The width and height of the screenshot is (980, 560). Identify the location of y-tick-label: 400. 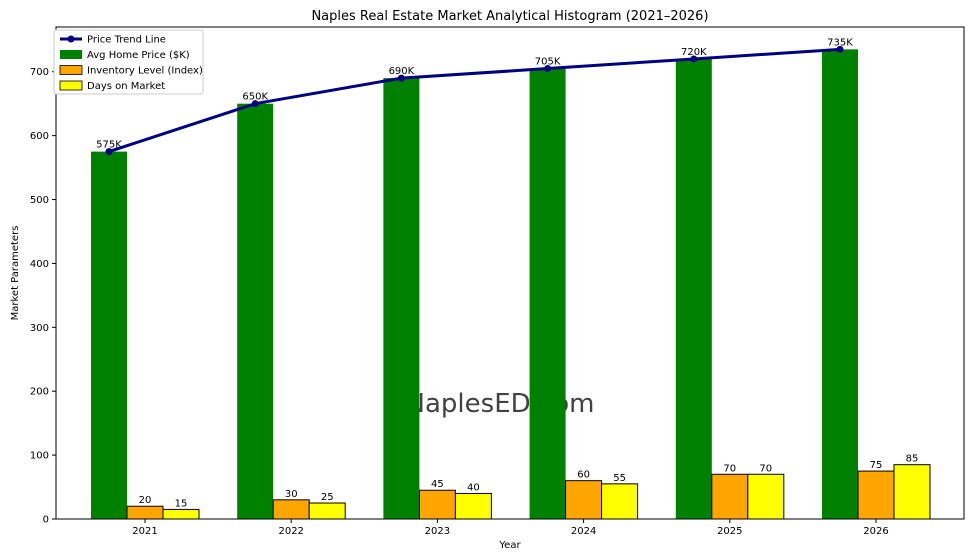
(39, 264).